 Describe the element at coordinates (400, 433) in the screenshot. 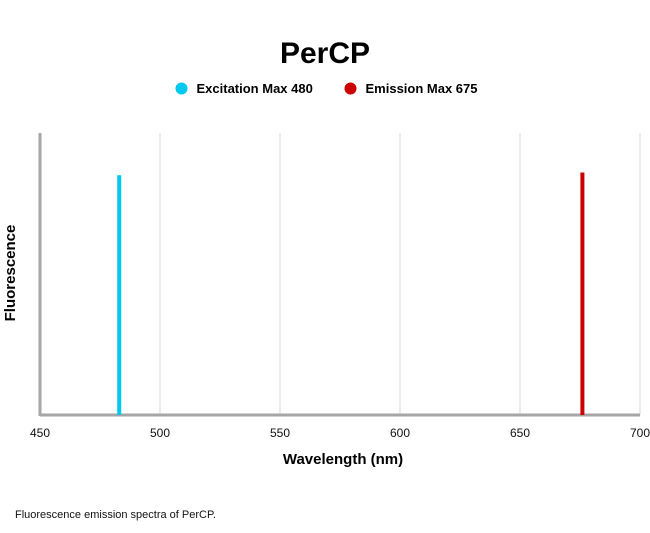

I see `x-tick-label-600: 600` at that location.